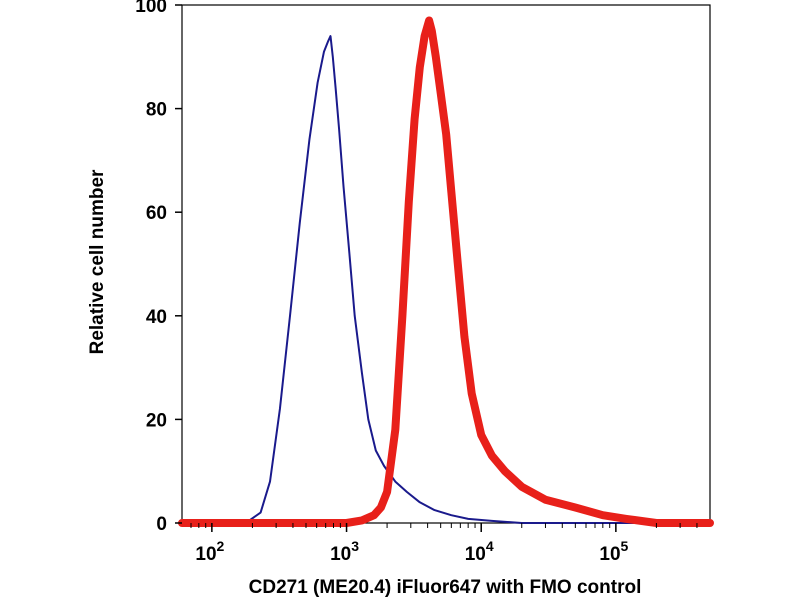  What do you see at coordinates (479, 551) in the screenshot?
I see `x-tick-label: 10⁴` at bounding box center [479, 551].